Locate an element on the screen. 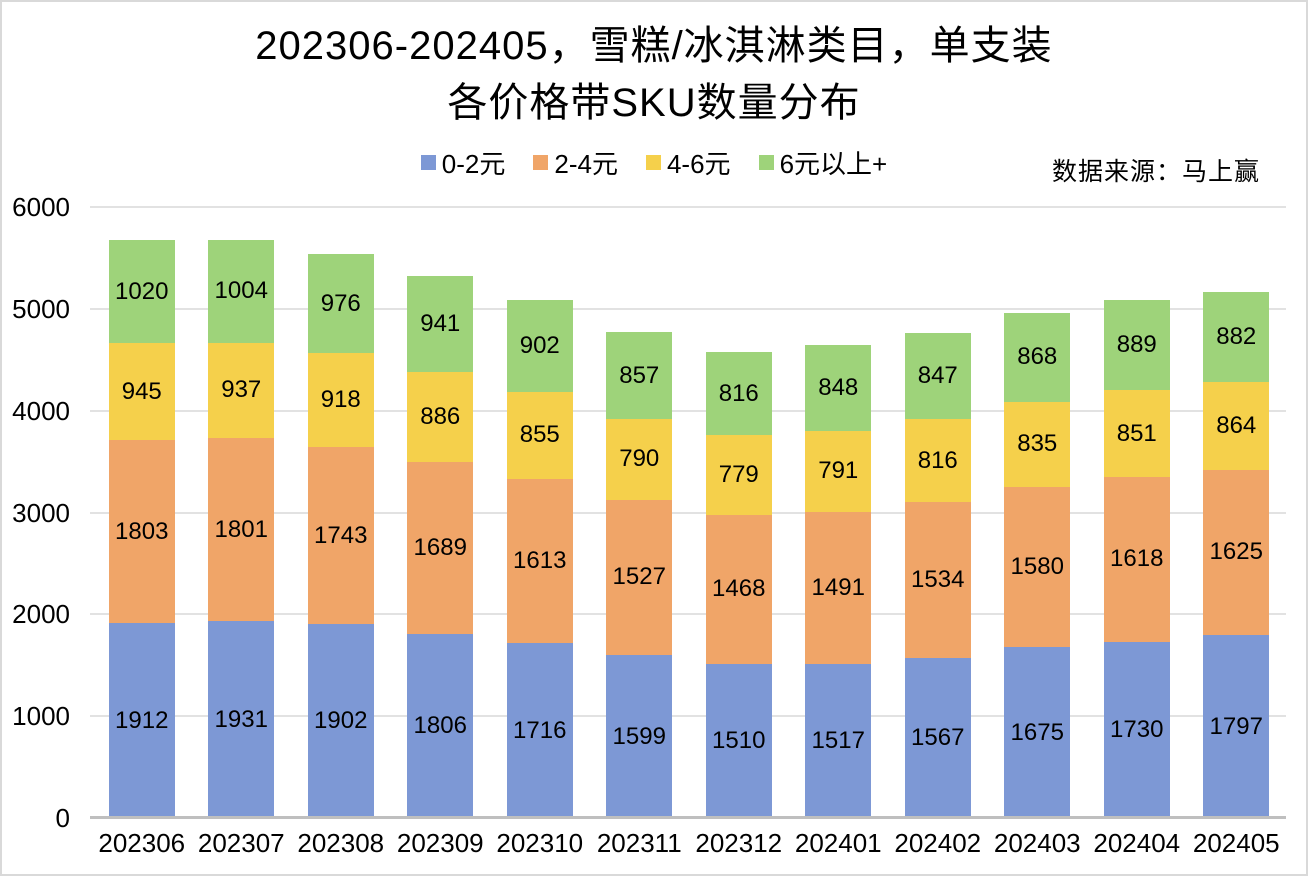 The width and height of the screenshot is (1308, 876). bar-segment: 1580 is located at coordinates (1037, 567).